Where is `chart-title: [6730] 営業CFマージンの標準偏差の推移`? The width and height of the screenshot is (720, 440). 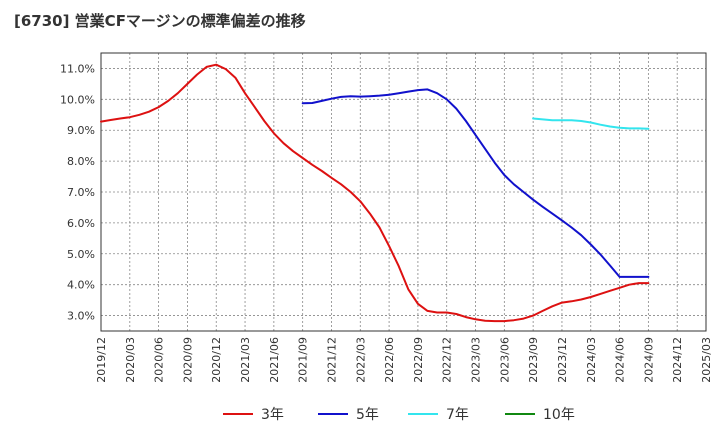 chart-title: [6730] 営業CFマージンの標準偏差の推移 is located at coordinates (160, 21).